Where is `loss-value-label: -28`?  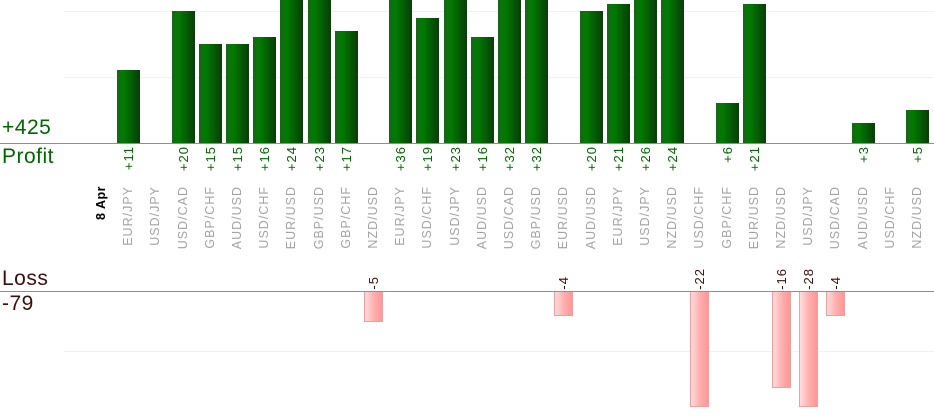 loss-value-label: -28 is located at coordinates (809, 279).